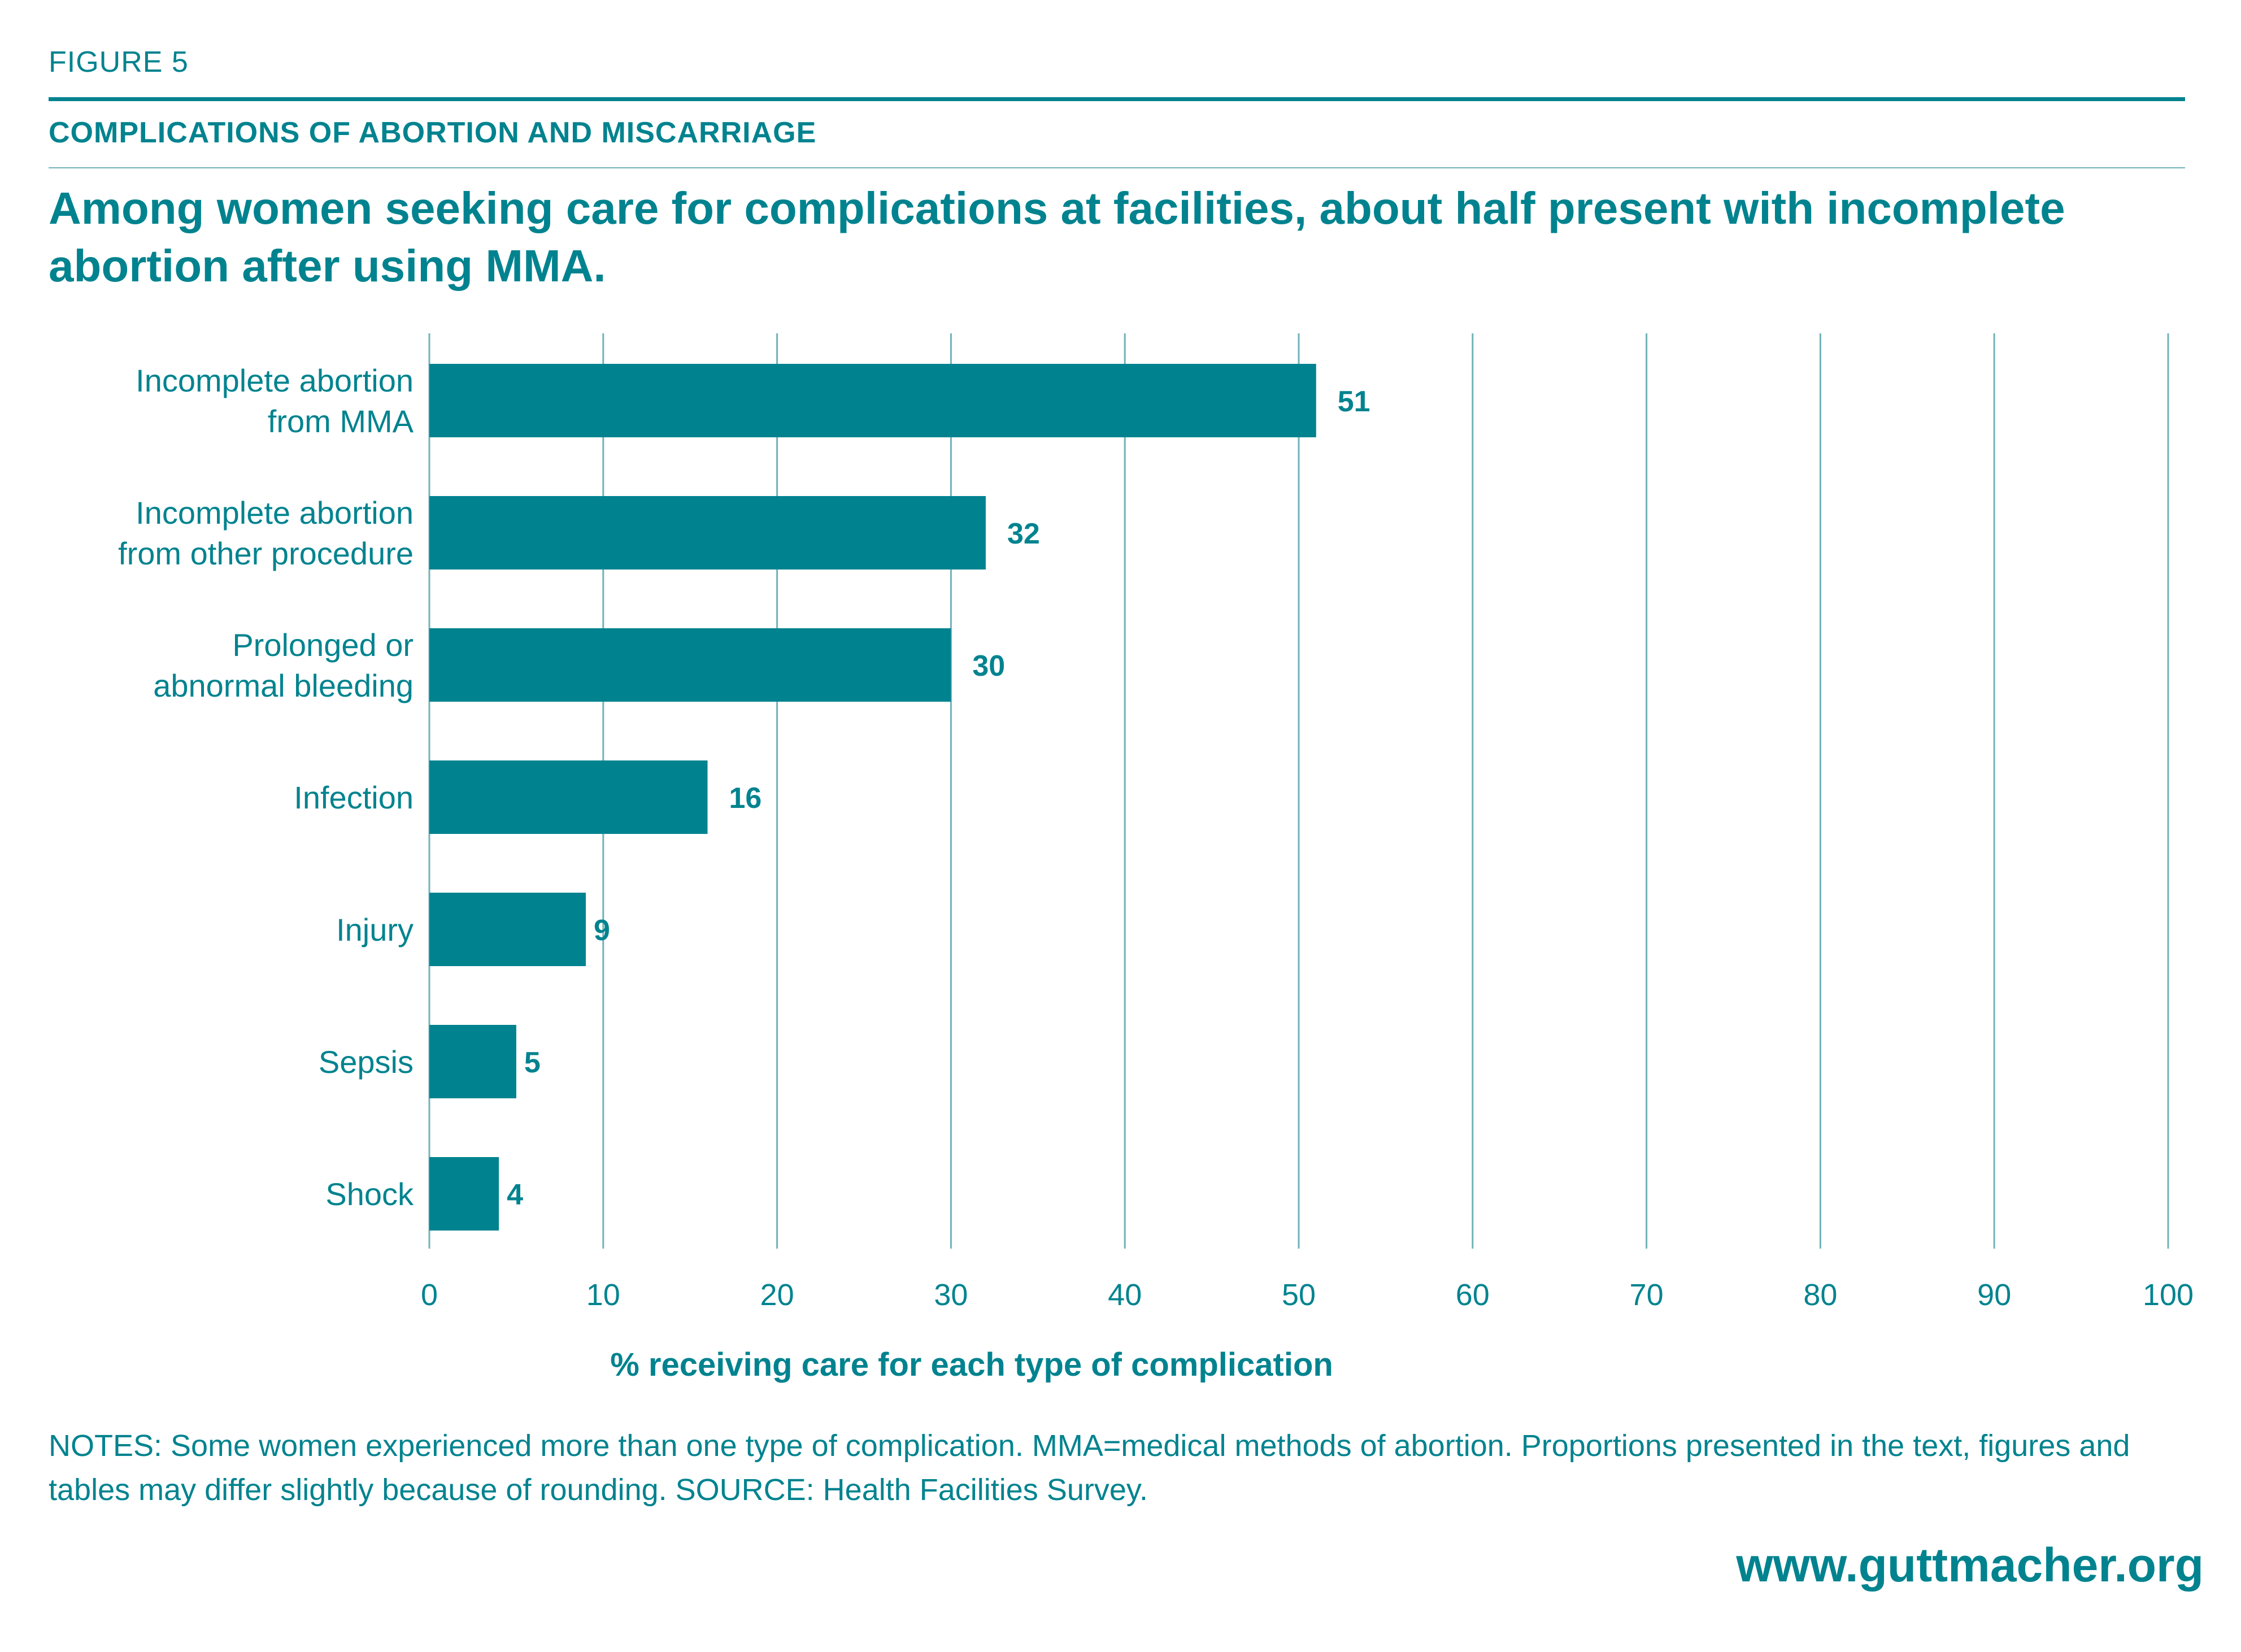 The height and width of the screenshot is (1652, 2241). Describe the element at coordinates (283, 685) in the screenshot. I see `category-label: abnormal bleeding` at that location.